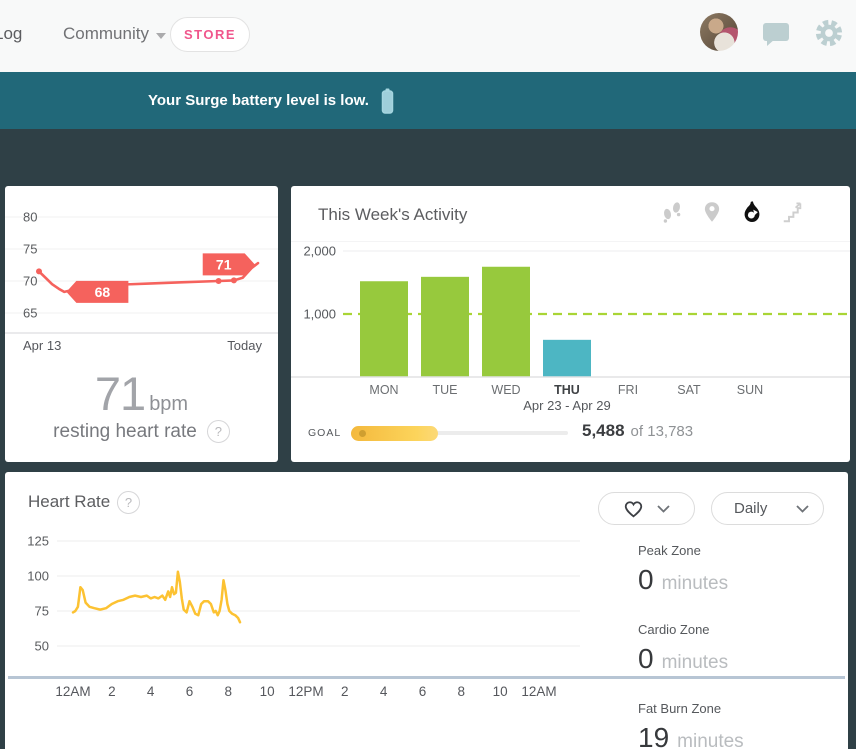  I want to click on svg-text: MON, so click(383, 390).